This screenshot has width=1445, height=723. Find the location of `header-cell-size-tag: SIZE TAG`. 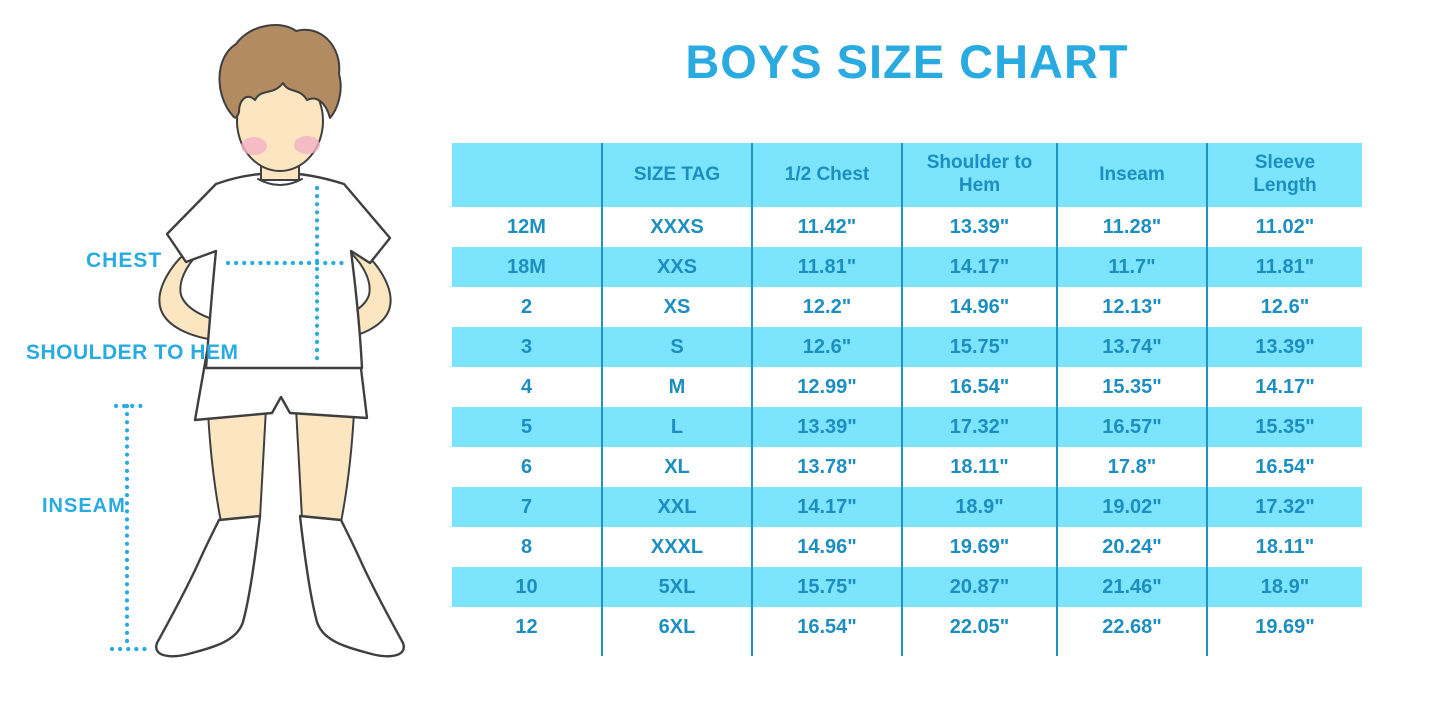

header-cell-size-tag: SIZE TAG is located at coordinates (676, 175).